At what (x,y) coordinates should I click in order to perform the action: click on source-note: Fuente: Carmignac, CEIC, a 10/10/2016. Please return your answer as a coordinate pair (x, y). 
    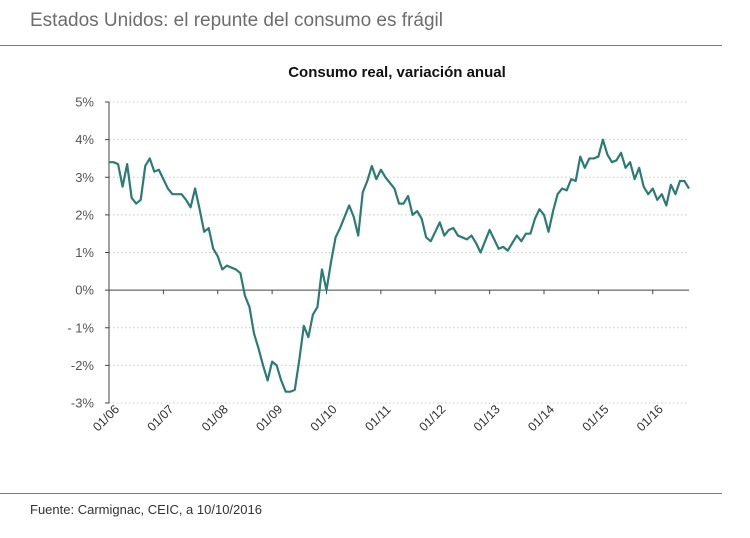
    Looking at the image, I should click on (146, 509).